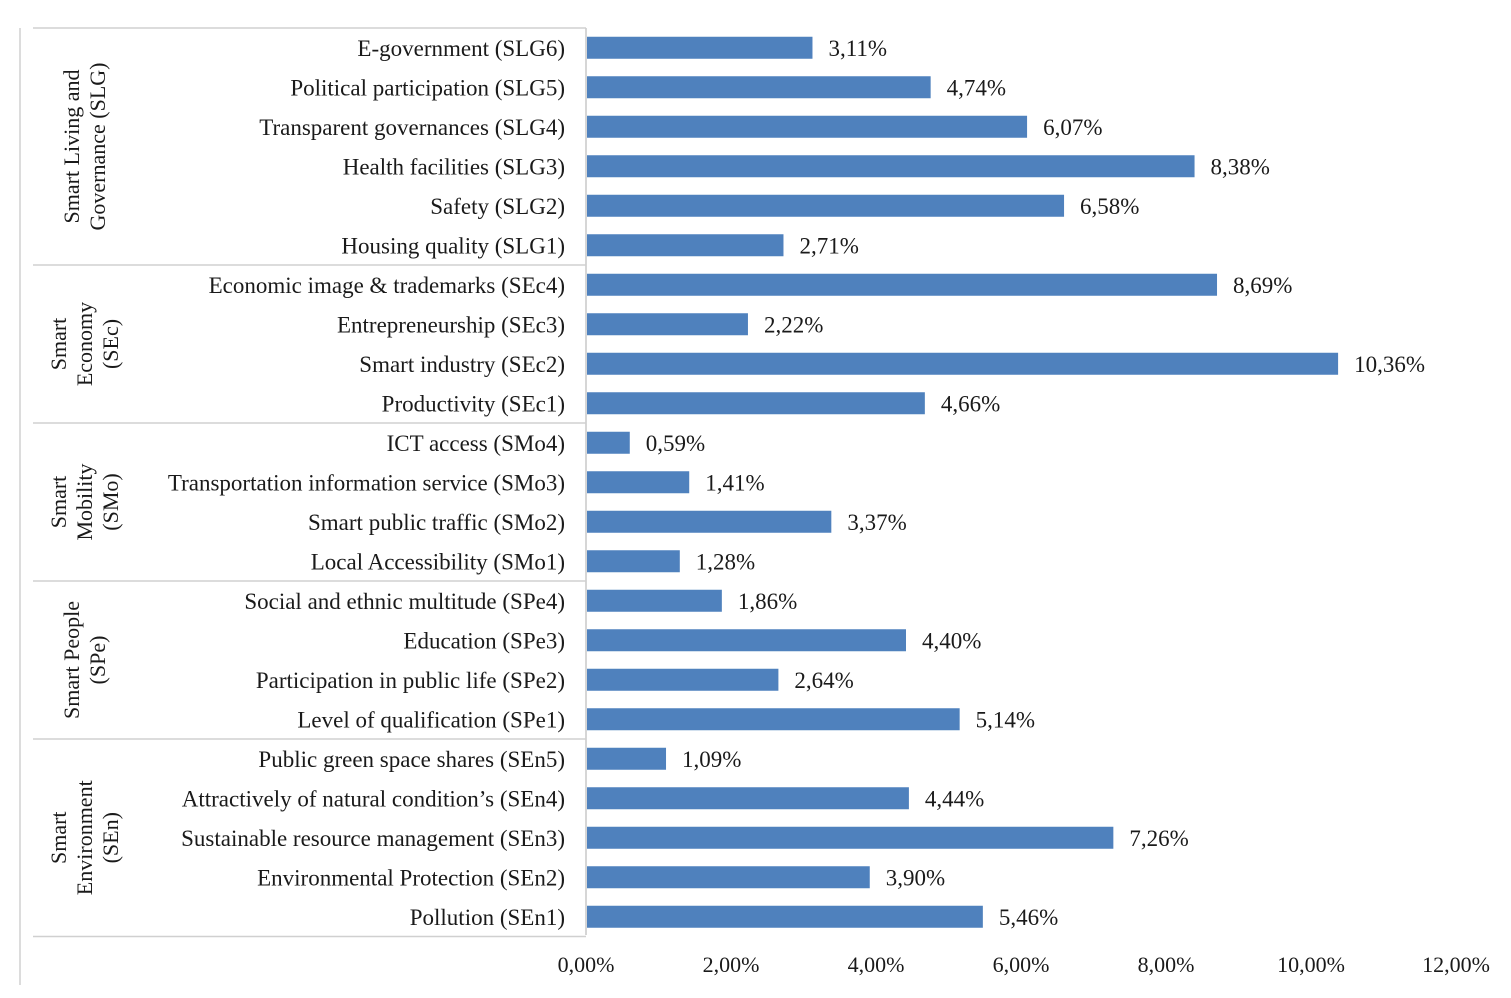  Describe the element at coordinates (497, 206) in the screenshot. I see `category-label: Safety (SLG2)` at that location.